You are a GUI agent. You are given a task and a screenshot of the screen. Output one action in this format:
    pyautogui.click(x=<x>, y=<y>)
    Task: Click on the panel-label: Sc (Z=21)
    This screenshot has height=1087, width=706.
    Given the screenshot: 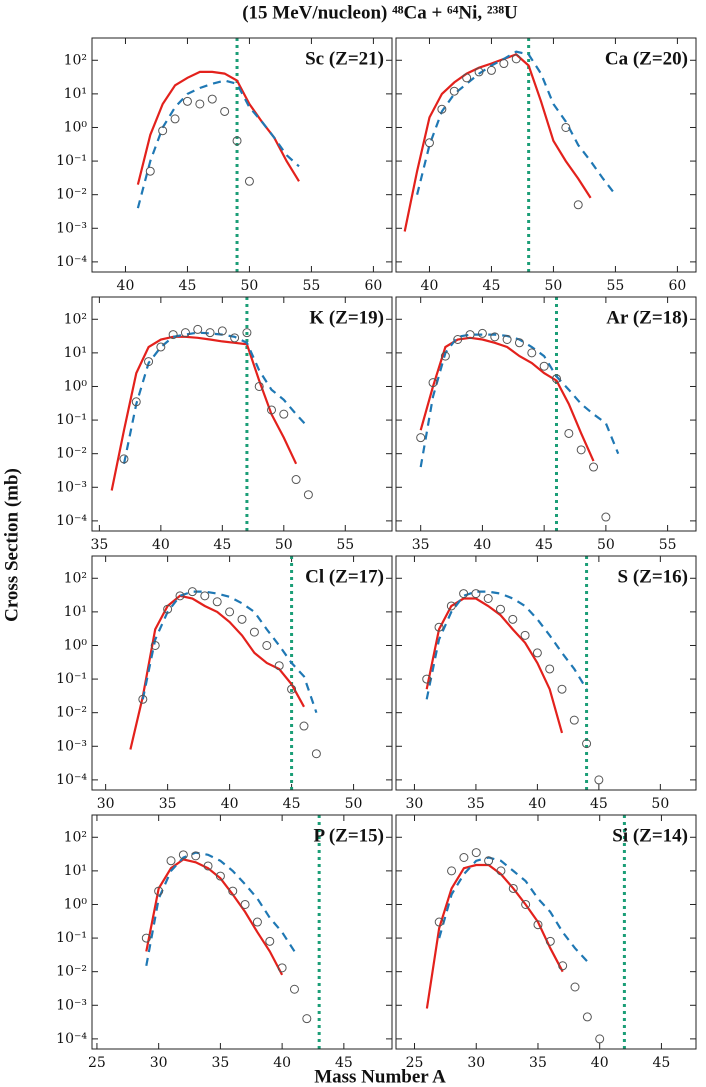 What is the action you would take?
    pyautogui.click(x=344, y=58)
    